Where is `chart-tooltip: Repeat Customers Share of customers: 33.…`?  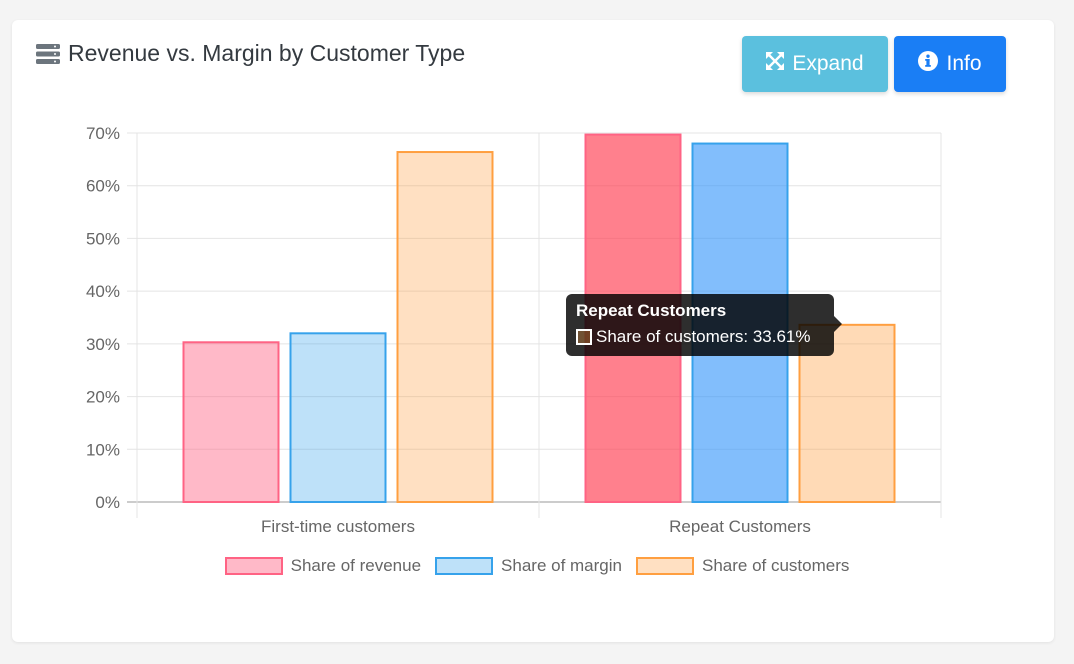
chart-tooltip: Repeat Customers Share of customers: 33.… is located at coordinates (704, 325).